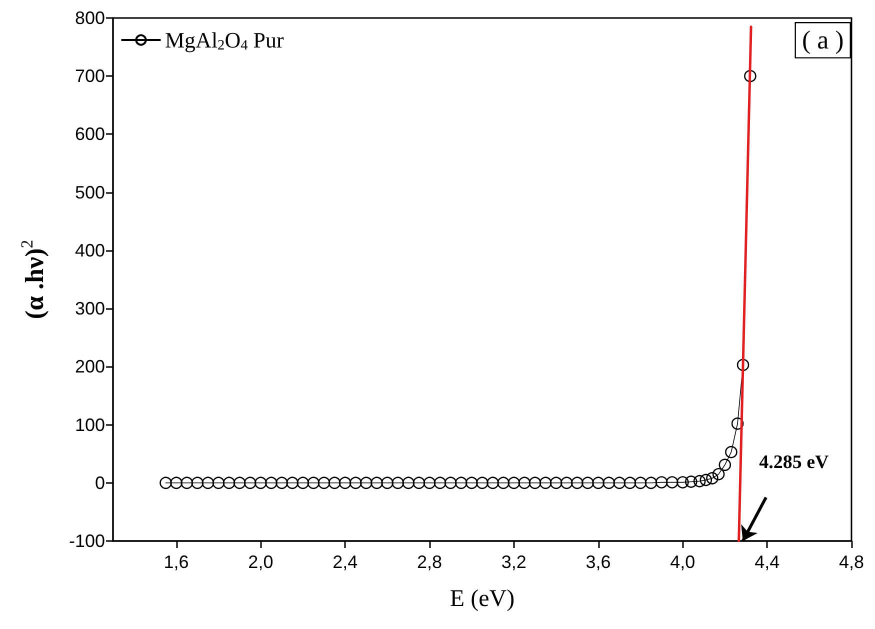 The width and height of the screenshot is (875, 629). What do you see at coordinates (513, 562) in the screenshot?
I see `x-tick-label: 3,2` at bounding box center [513, 562].